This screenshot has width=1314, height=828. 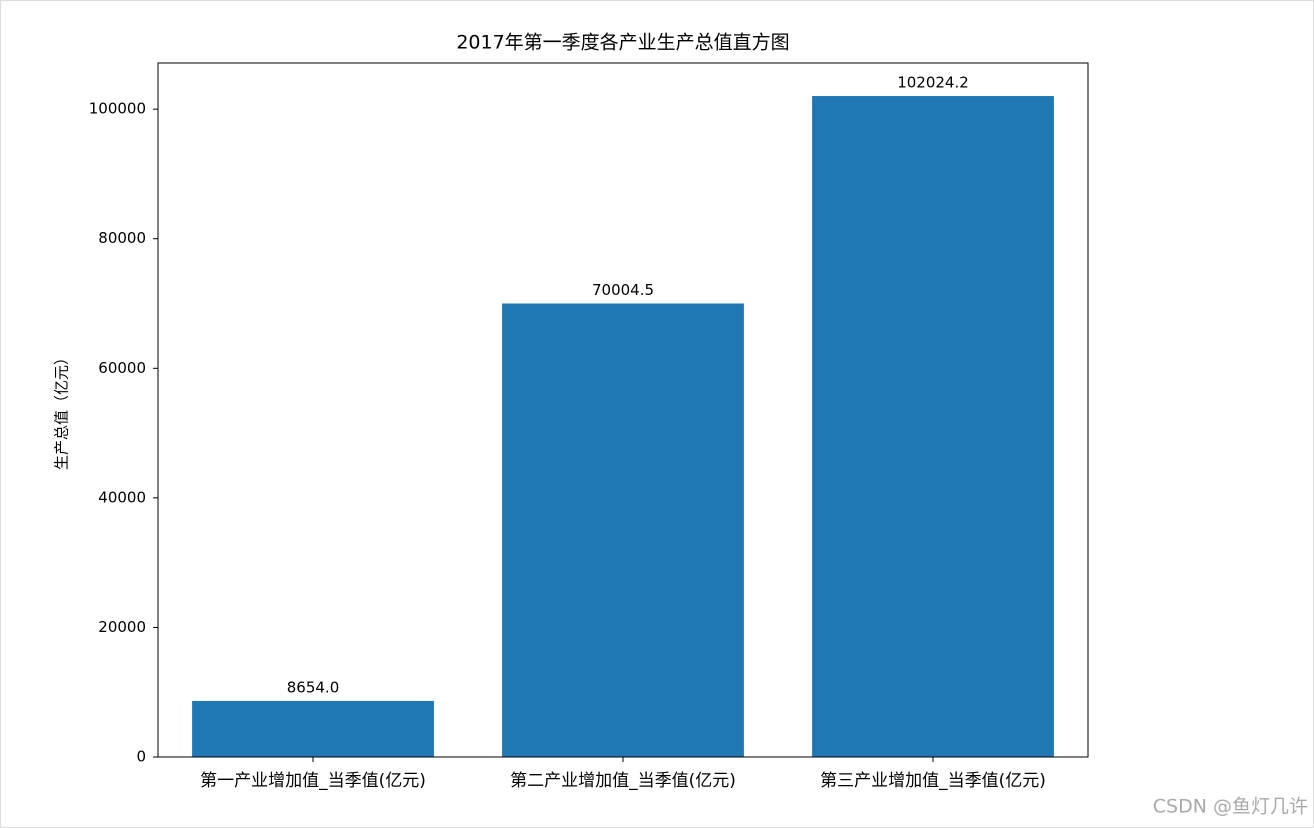 What do you see at coordinates (623, 290) in the screenshot?
I see `value-label: 70004.5` at bounding box center [623, 290].